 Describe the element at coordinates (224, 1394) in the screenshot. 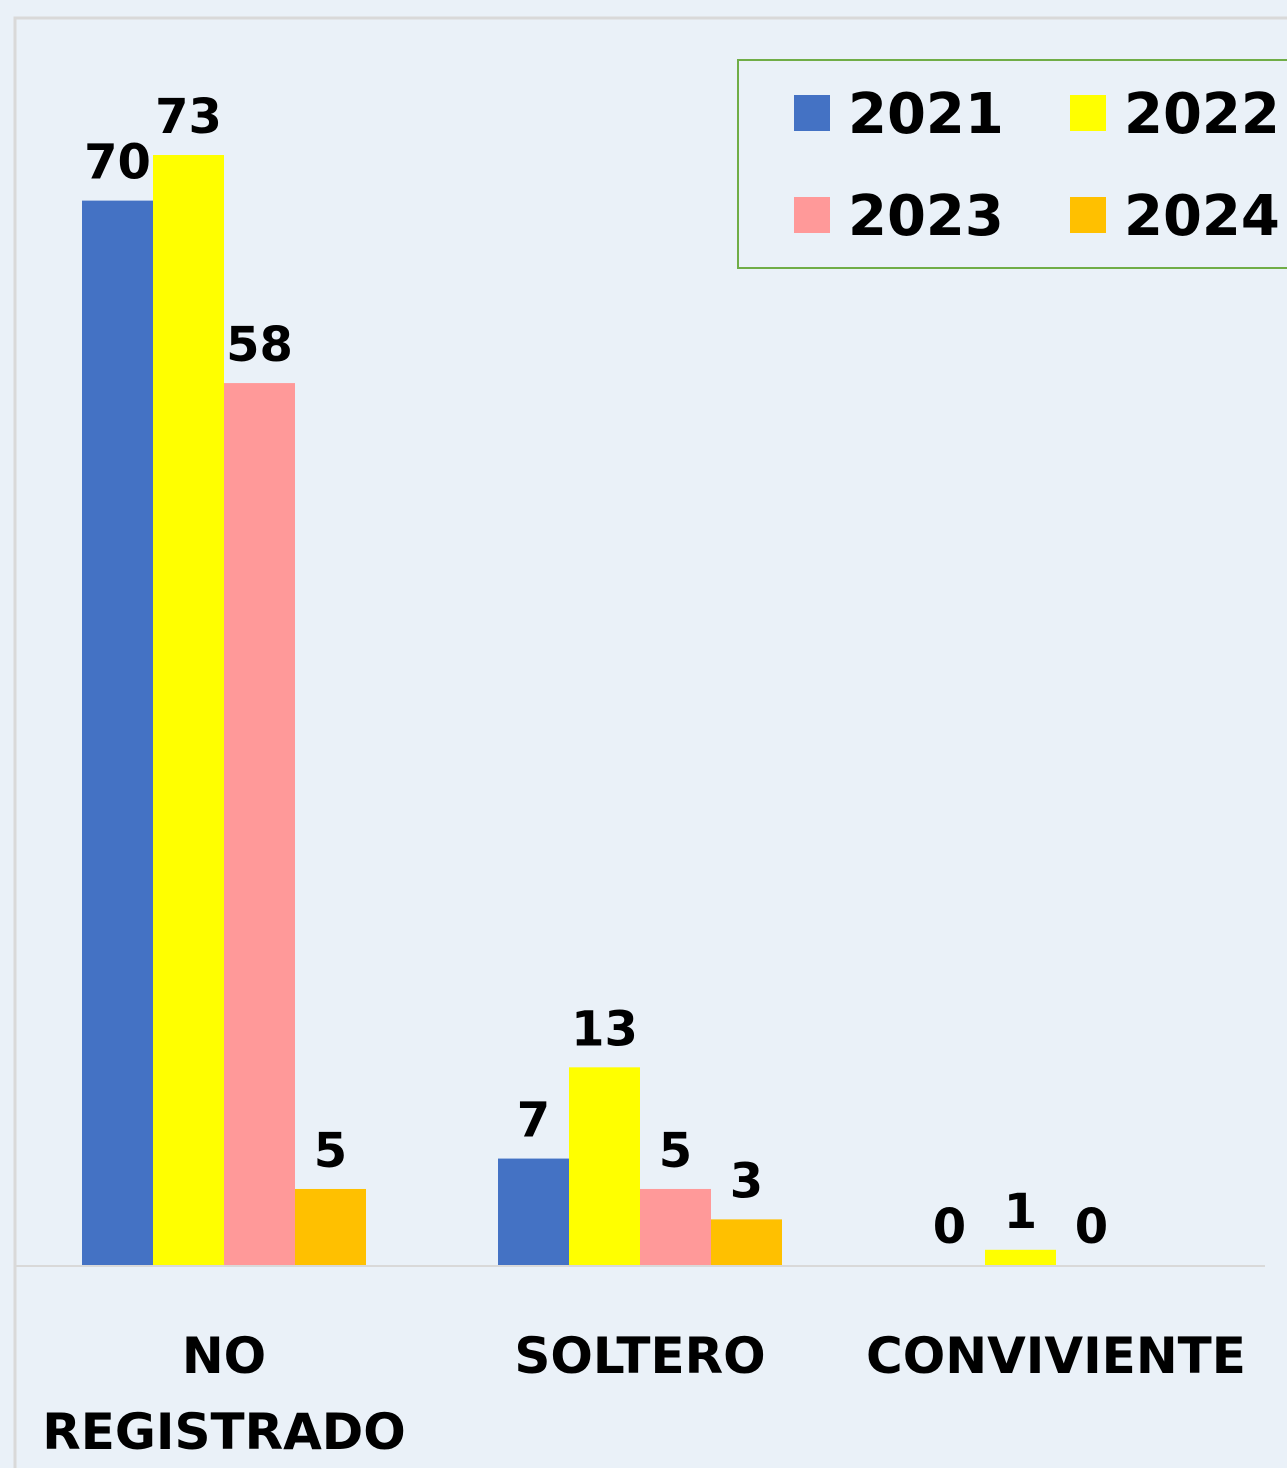

I see `x-tick-label: NO REGISTRADO` at that location.